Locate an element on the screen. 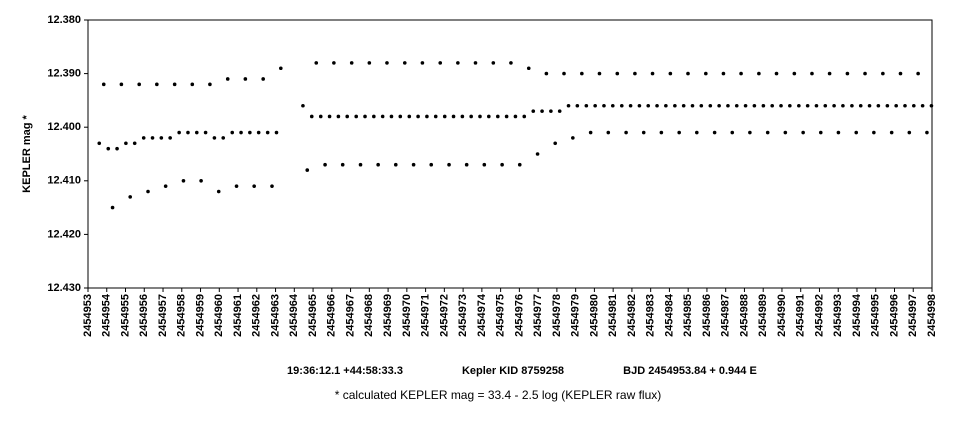 The image size is (955, 421). y-tick-label: 12.420 is located at coordinates (64, 234).